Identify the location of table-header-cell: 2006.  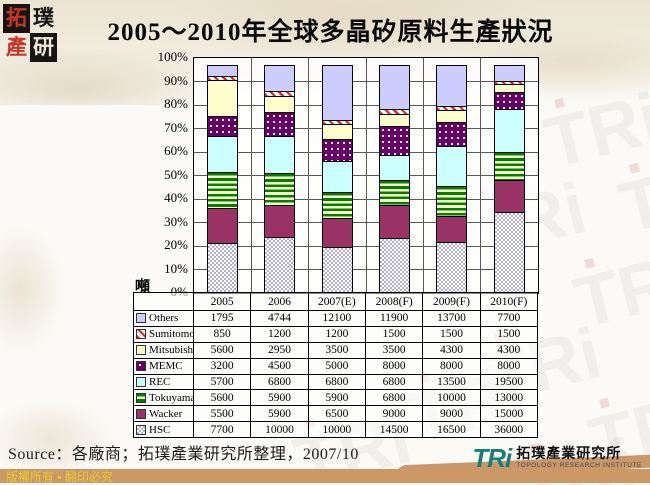
(279, 301).